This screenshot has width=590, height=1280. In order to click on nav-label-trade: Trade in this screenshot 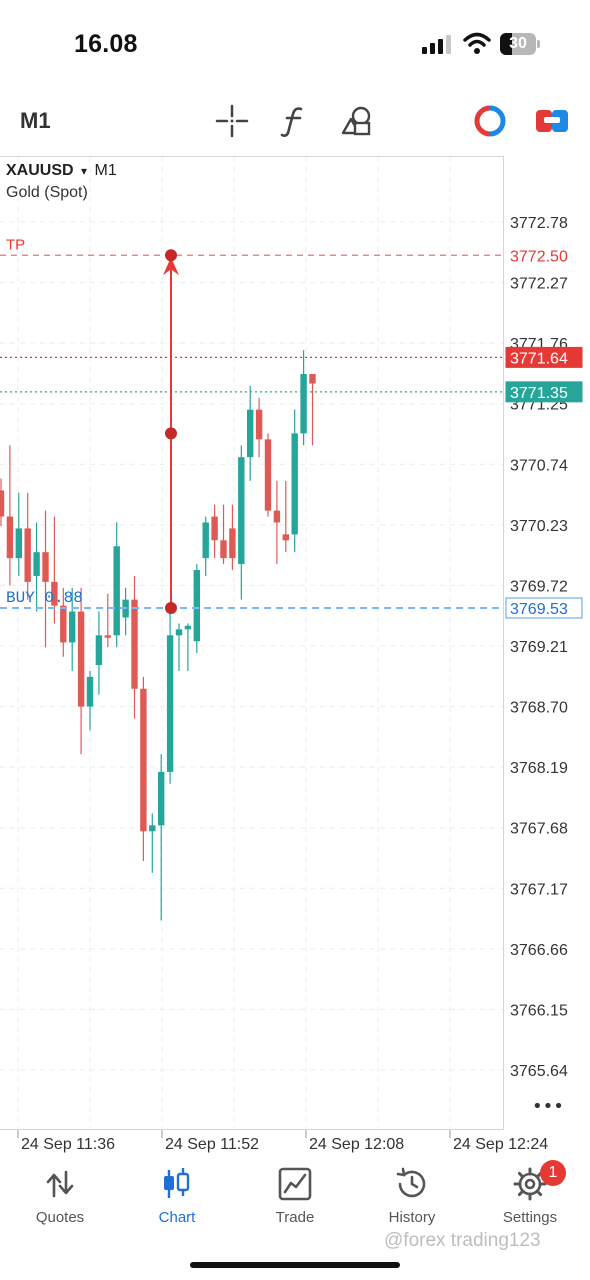, I will do `click(295, 1217)`.